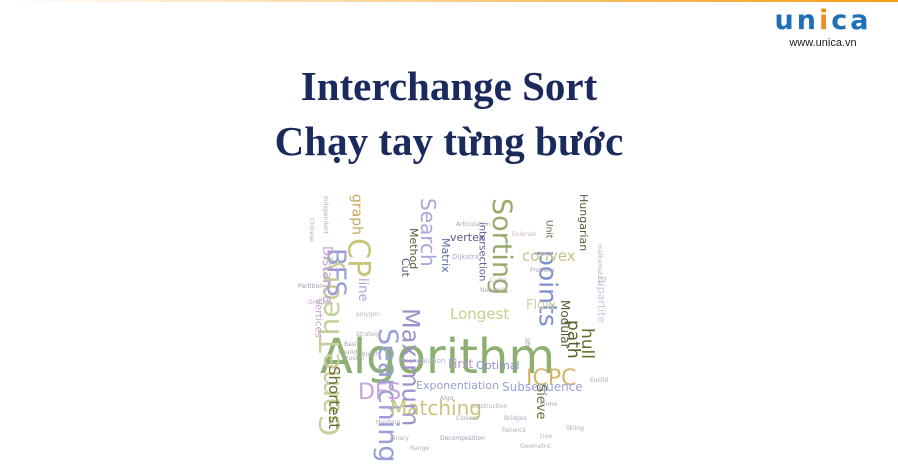 The width and height of the screenshot is (898, 474). Describe the element at coordinates (388, 422) in the screenshot. I see `word-cloud-word: Hashing` at that location.